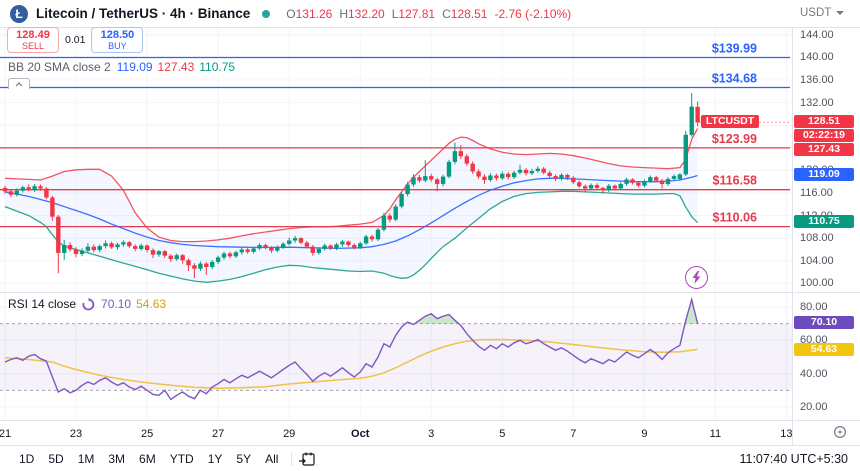 Image resolution: width=860 pixels, height=471 pixels. What do you see at coordinates (817, 57) in the screenshot?
I see `price-tick: 140.00` at bounding box center [817, 57].